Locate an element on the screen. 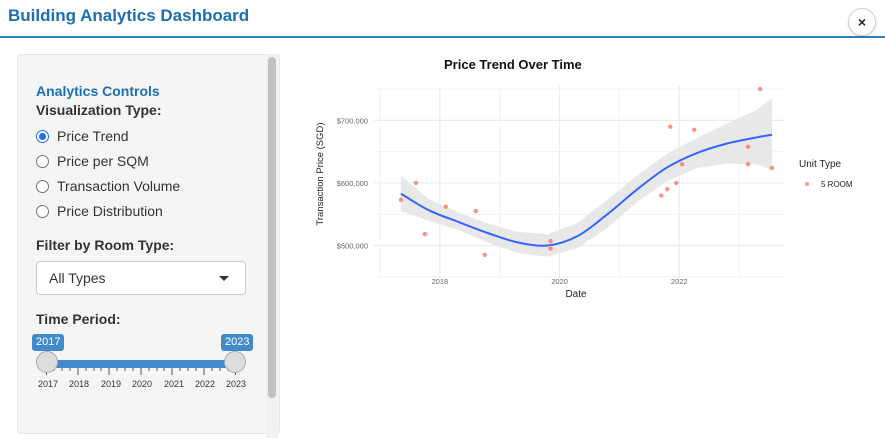 The width and height of the screenshot is (885, 446). slider-tick-label: 2019 is located at coordinates (111, 384).